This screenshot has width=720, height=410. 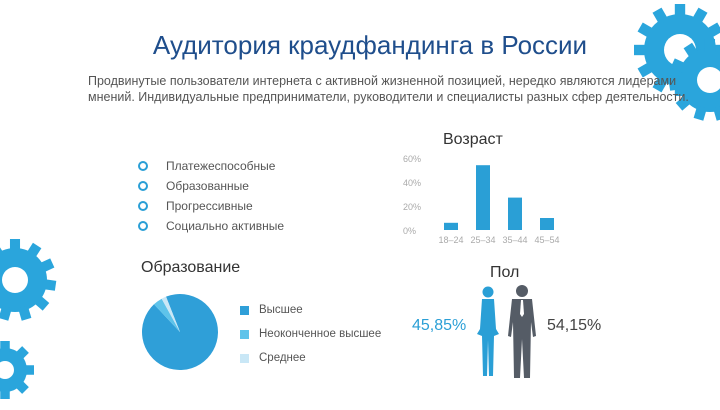 What do you see at coordinates (694, 80) in the screenshot?
I see `gear-decoration-right-icon` at bounding box center [694, 80].